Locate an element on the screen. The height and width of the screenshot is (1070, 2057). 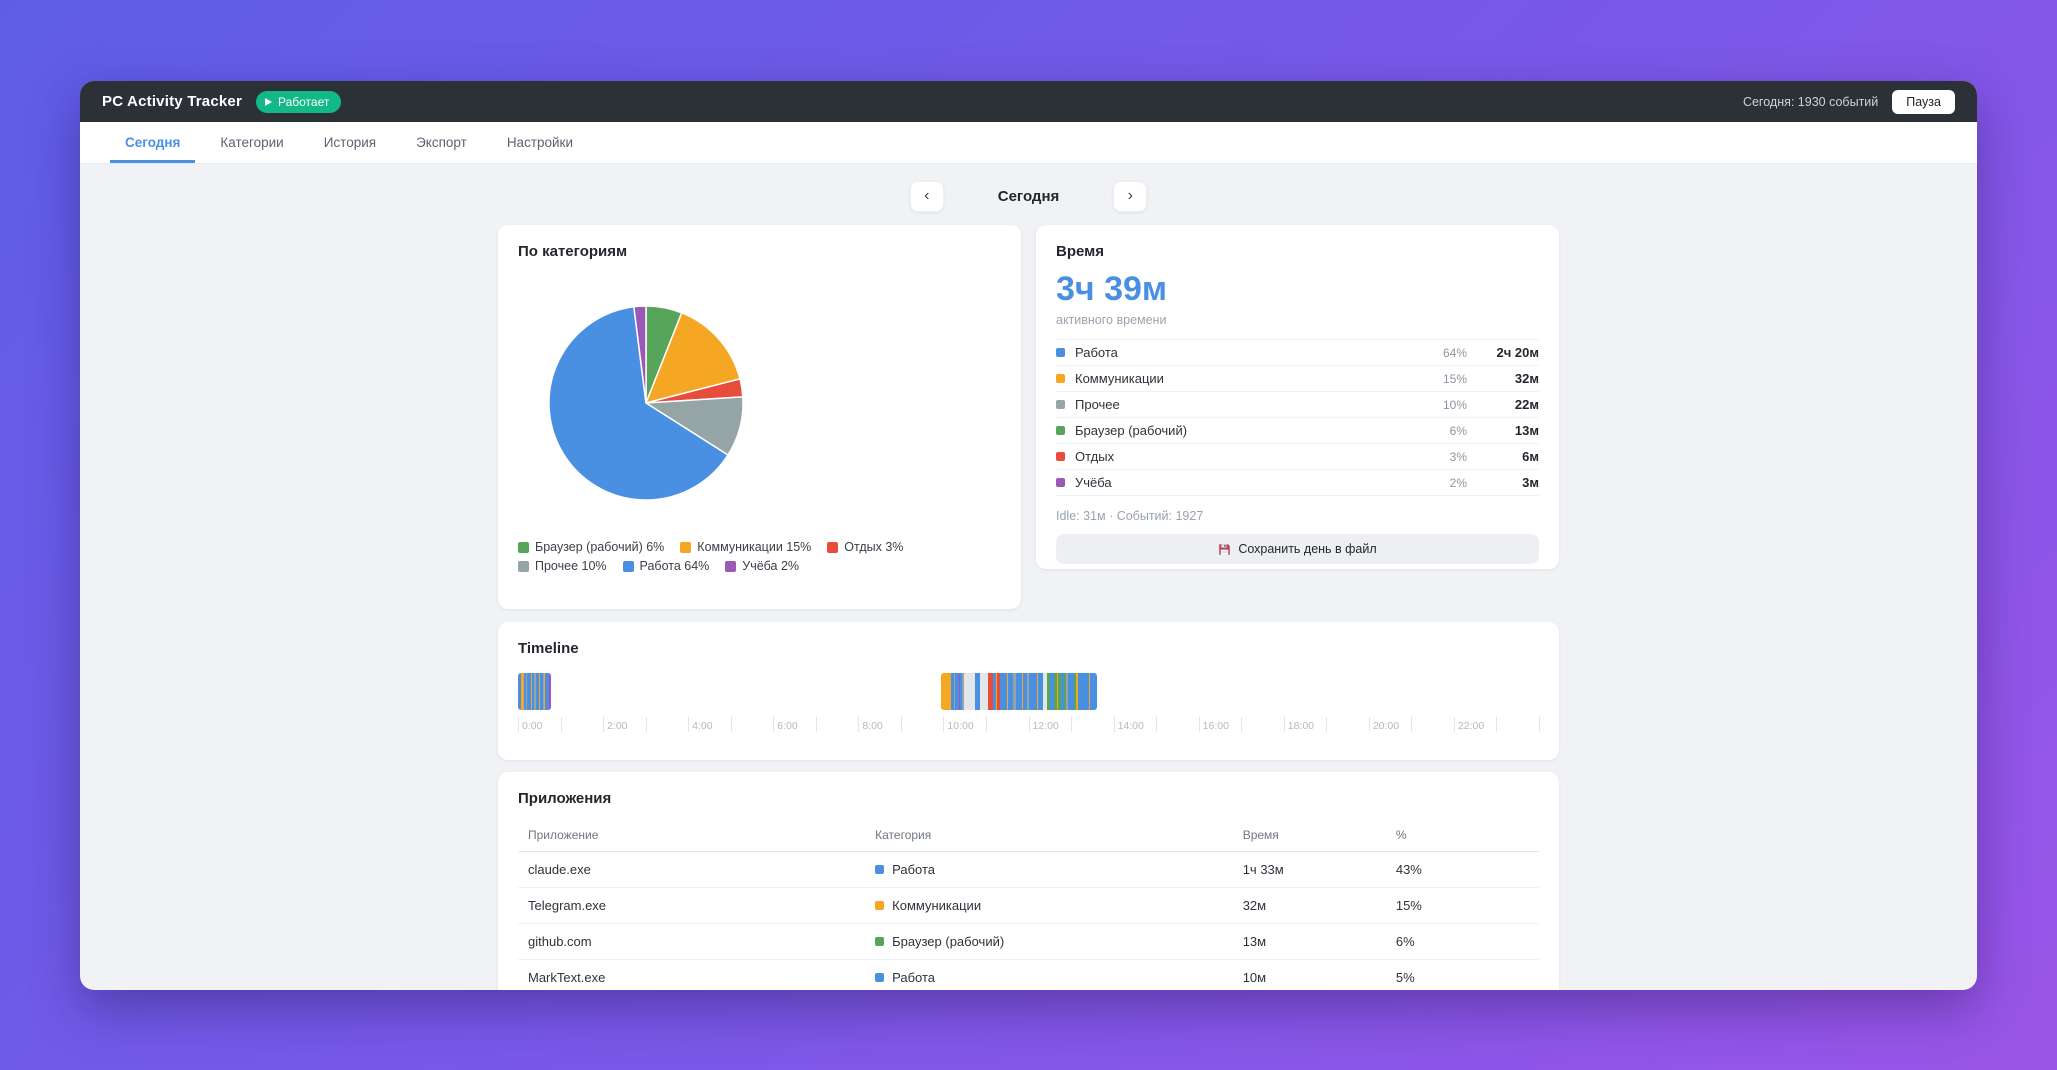
column-app: Приложение is located at coordinates (692, 835).